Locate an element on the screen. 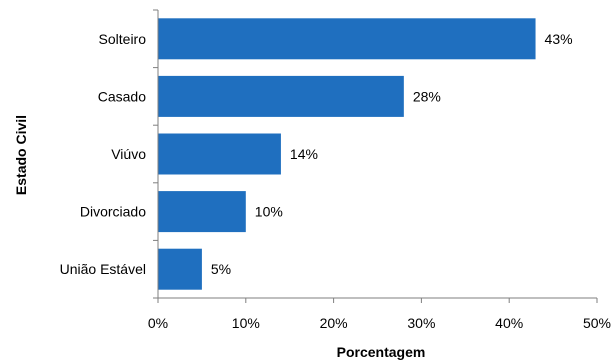 The height and width of the screenshot is (364, 616). x-tick-label: 40% is located at coordinates (509, 323).